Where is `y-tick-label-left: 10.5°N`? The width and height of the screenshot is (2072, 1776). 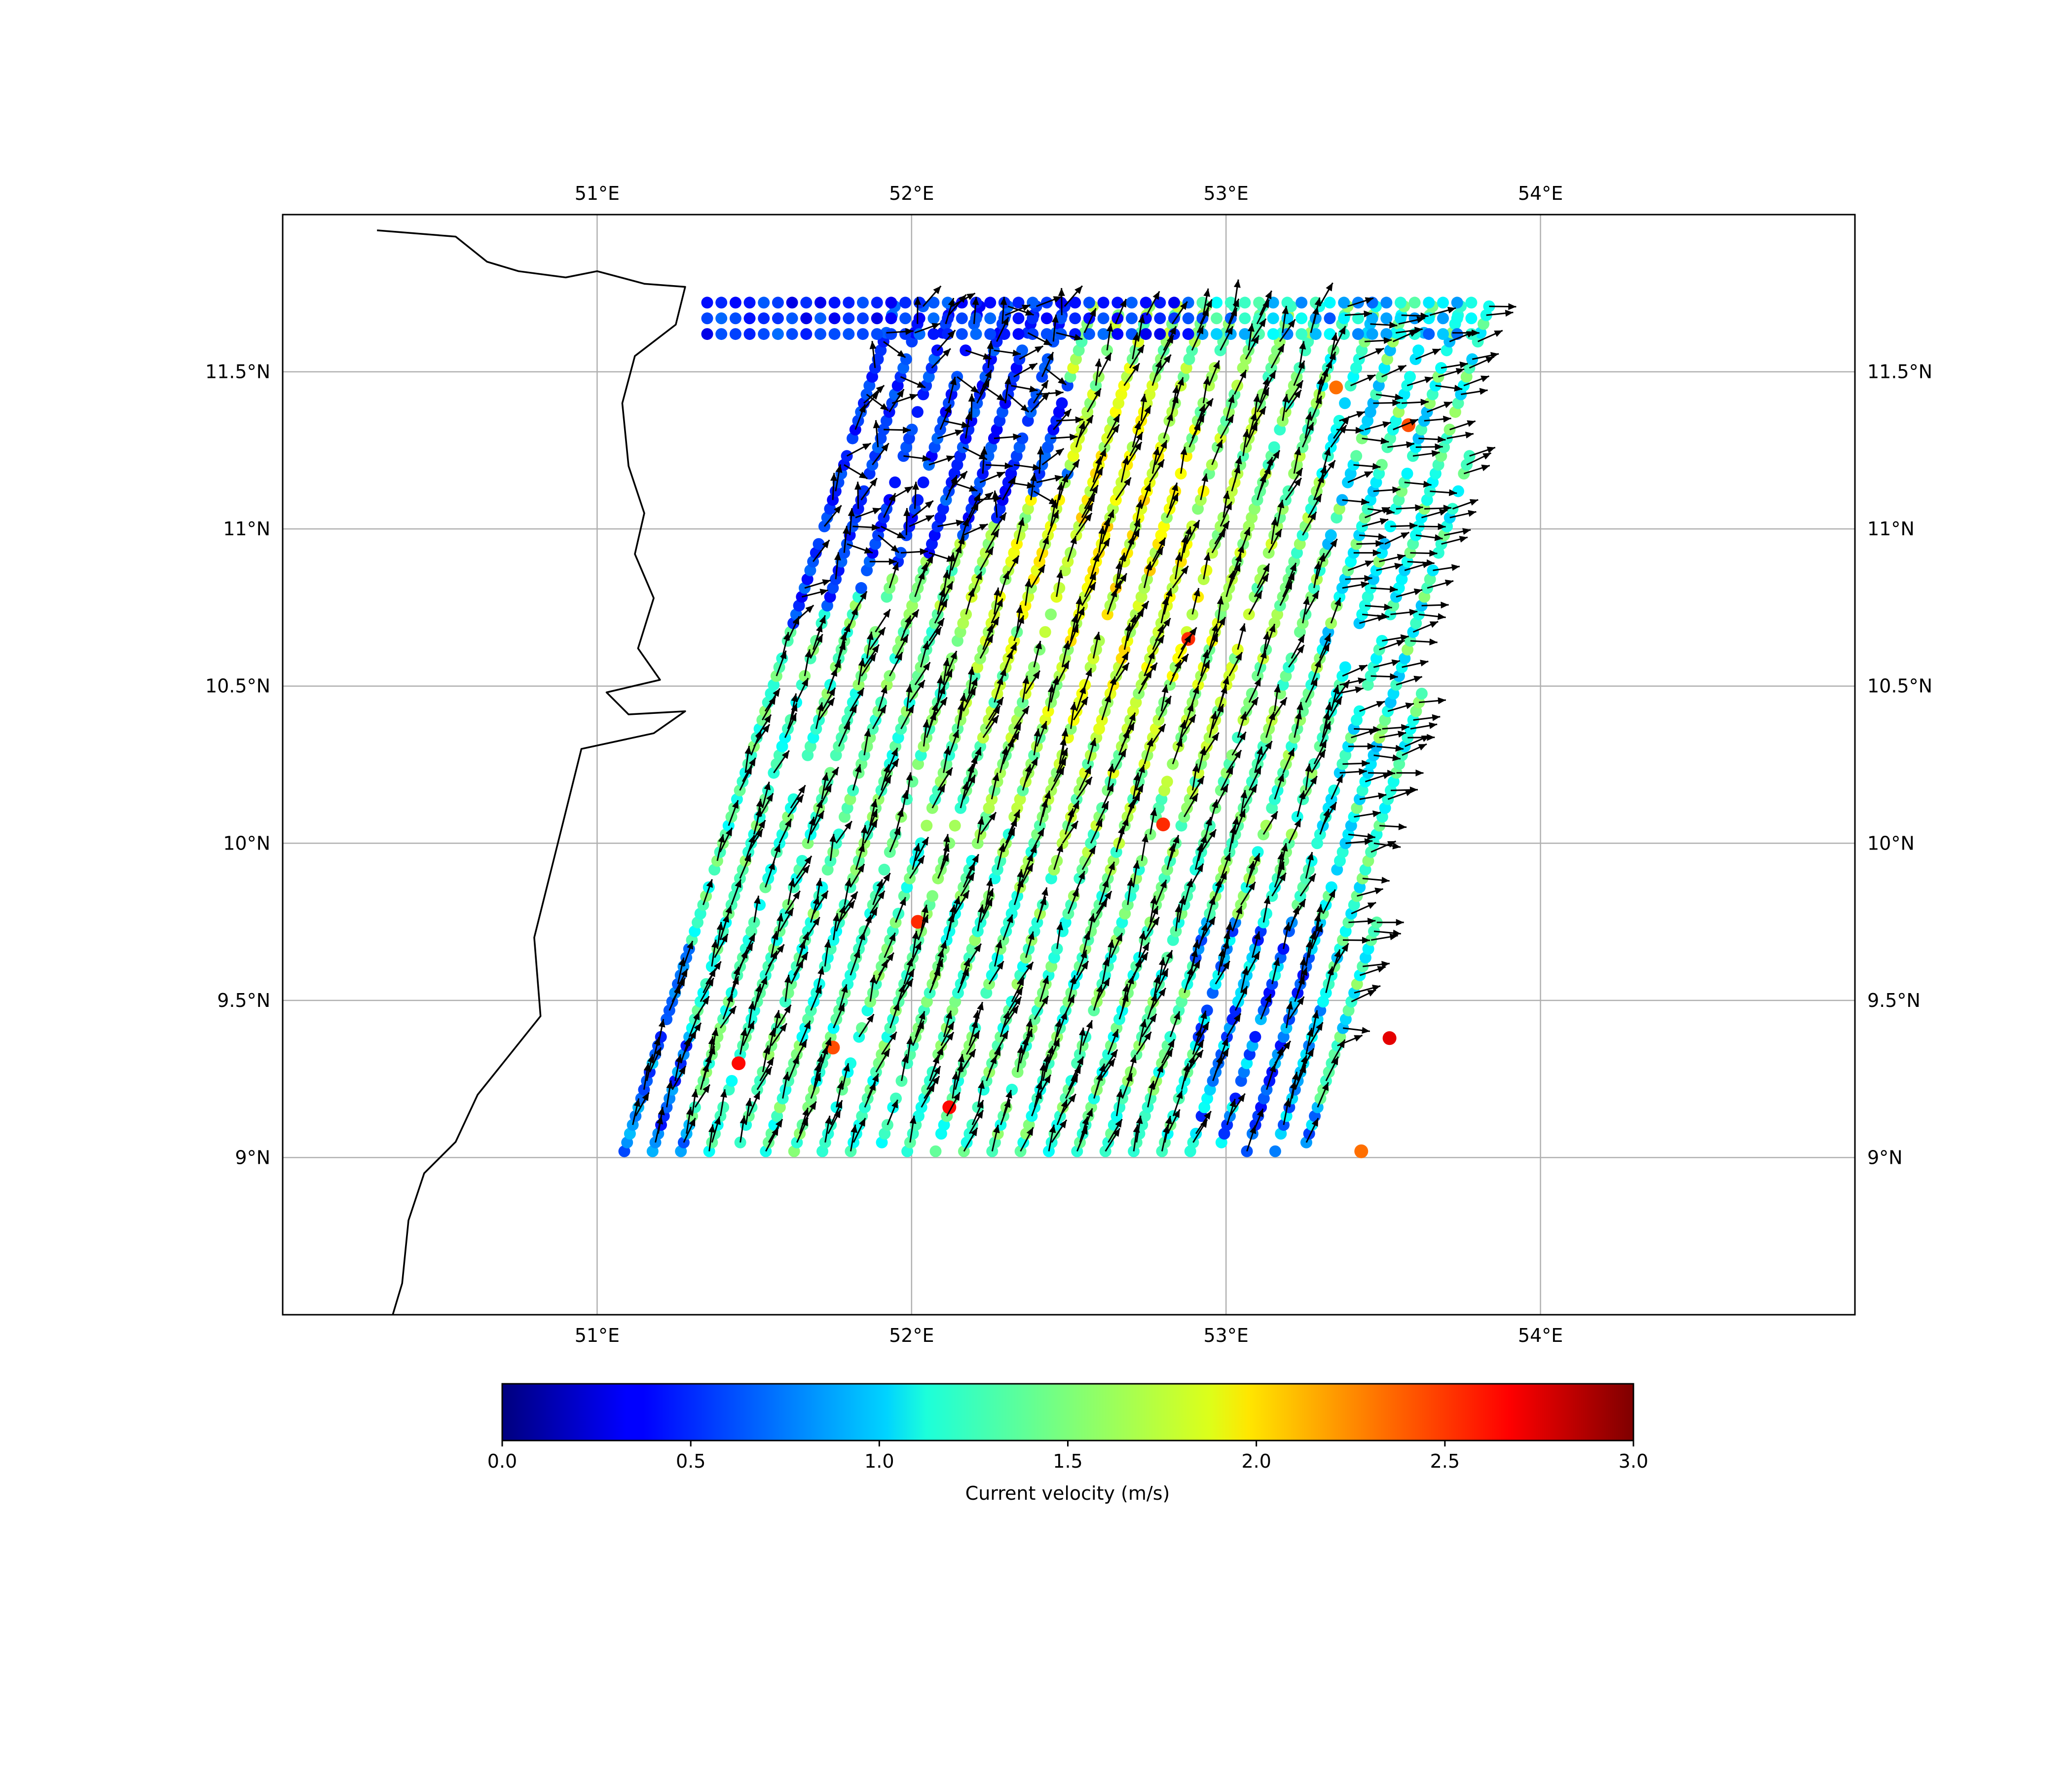
y-tick-label-left: 10.5°N is located at coordinates (238, 686).